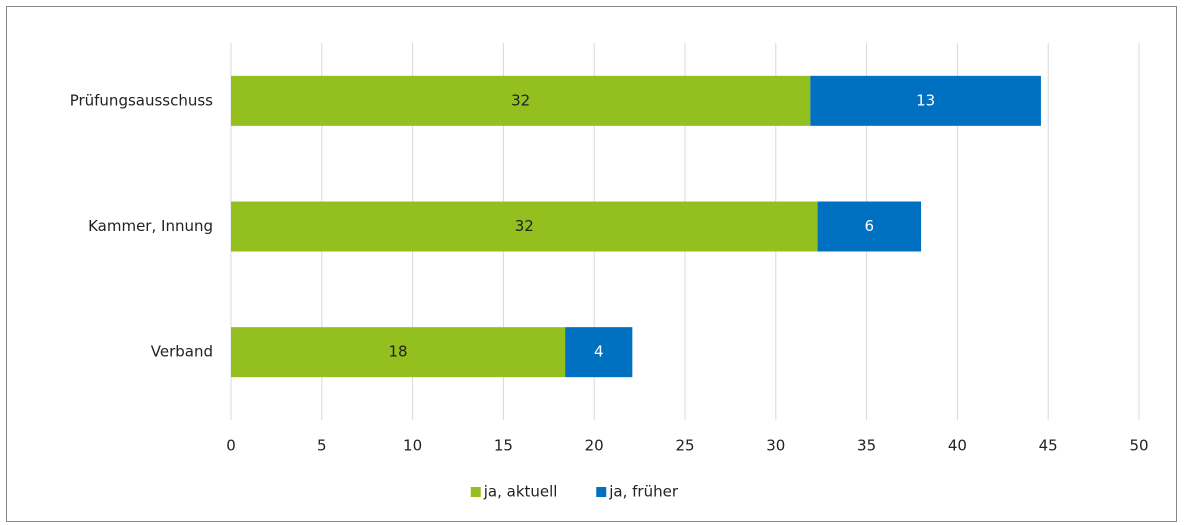  Describe the element at coordinates (503, 446) in the screenshot. I see `x-tick-label: 15` at that location.